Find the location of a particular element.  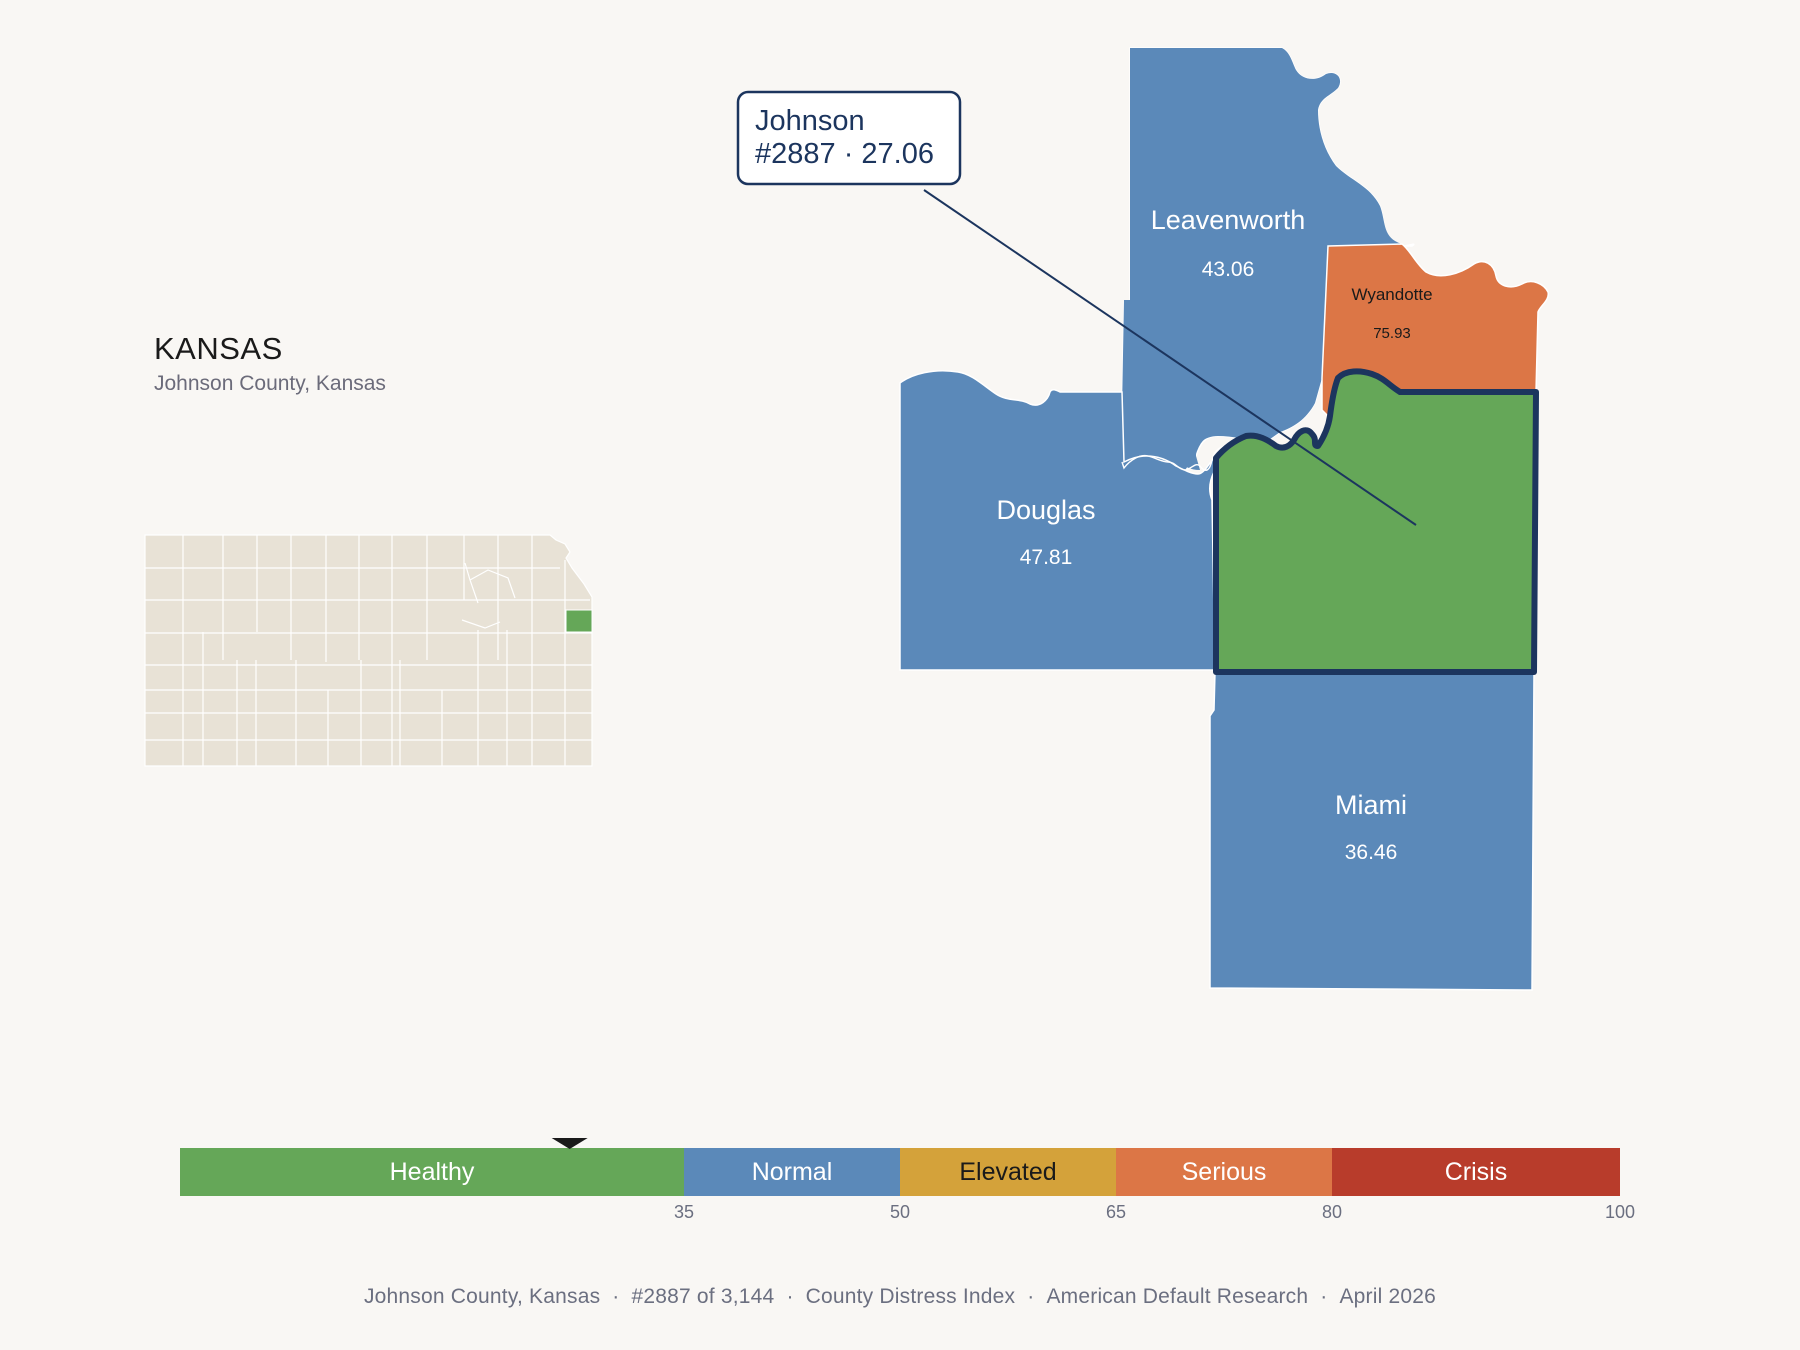

legend-band-label-serious: Serious is located at coordinates (1224, 1172).